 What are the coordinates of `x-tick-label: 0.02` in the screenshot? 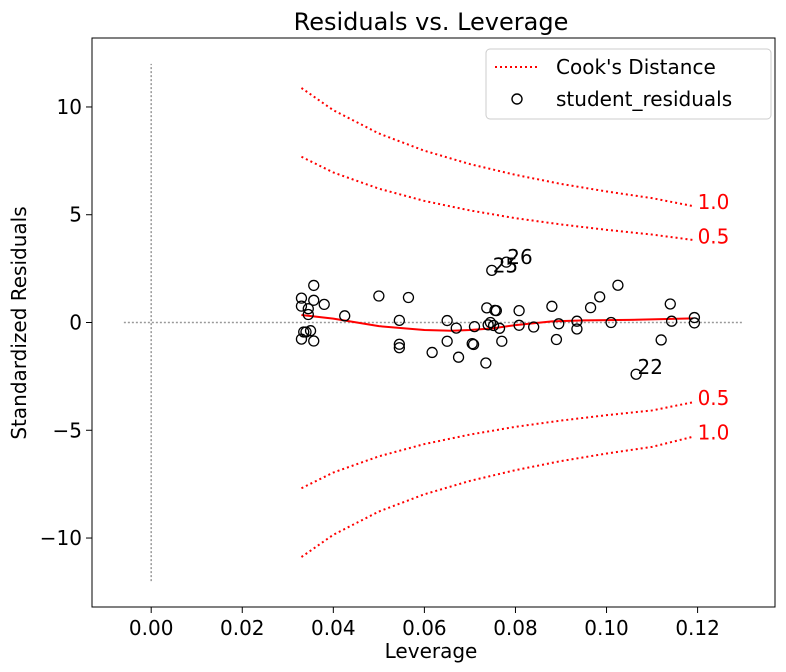 It's located at (242, 628).